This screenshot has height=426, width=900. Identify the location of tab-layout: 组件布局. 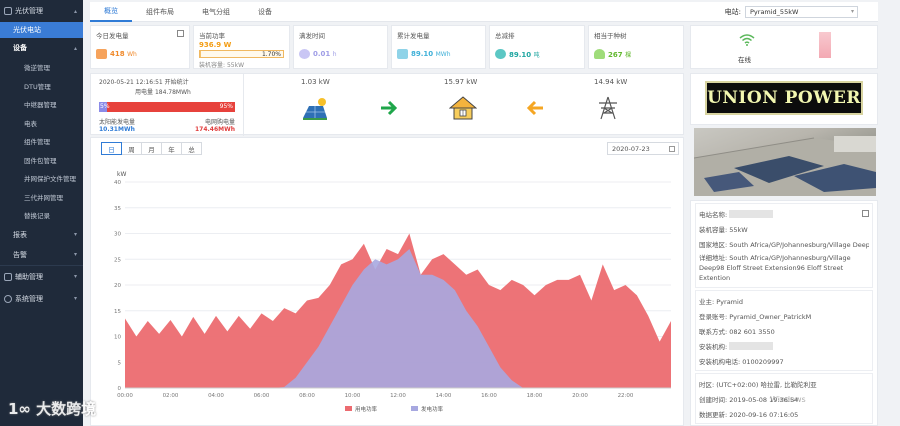
(160, 12).